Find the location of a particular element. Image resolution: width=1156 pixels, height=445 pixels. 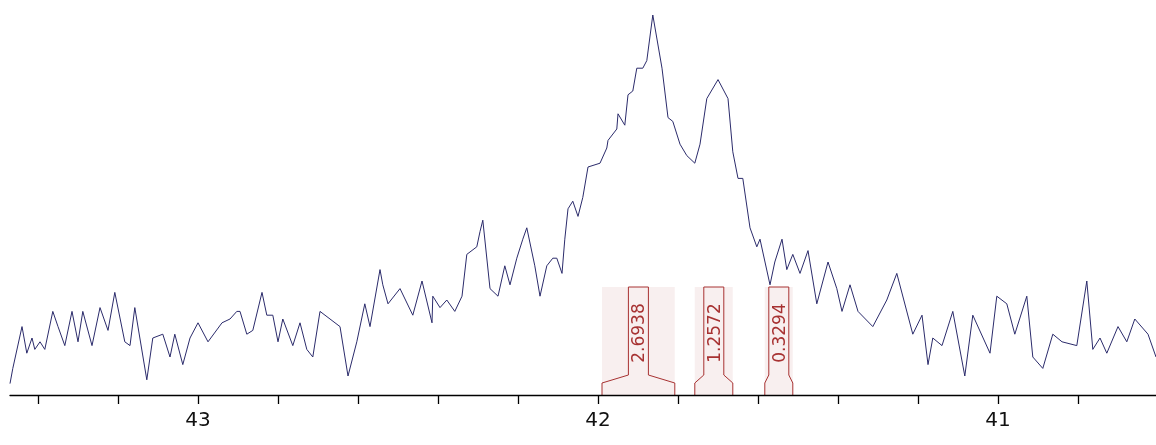

band-label: 1.2572 is located at coordinates (713, 333).